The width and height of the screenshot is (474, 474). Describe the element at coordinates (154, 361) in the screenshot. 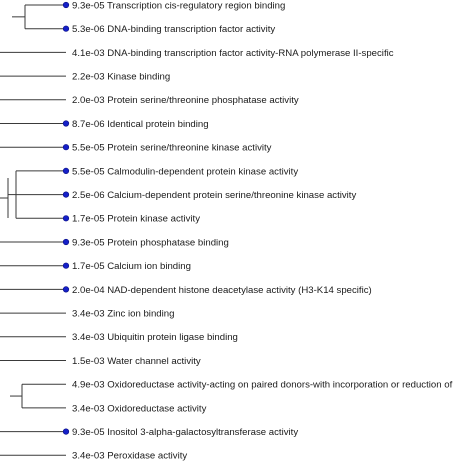

I see `term-name: Water channel activity` at that location.